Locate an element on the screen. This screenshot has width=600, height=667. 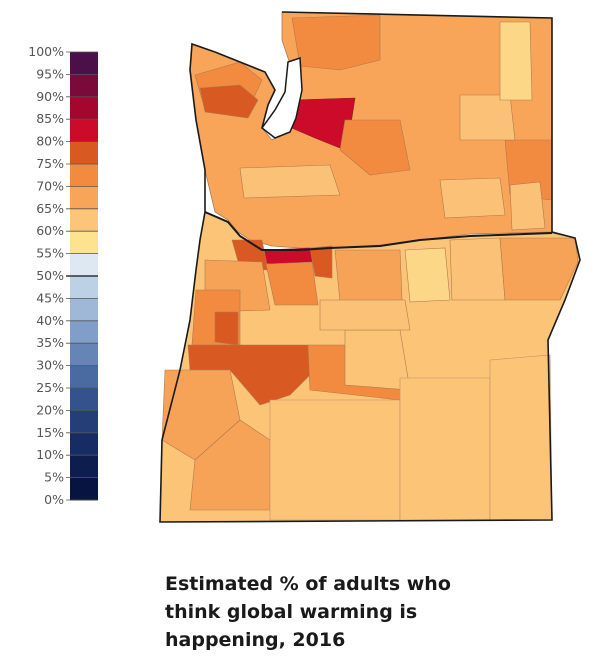
county-hood-river is located at coordinates (321, 262).